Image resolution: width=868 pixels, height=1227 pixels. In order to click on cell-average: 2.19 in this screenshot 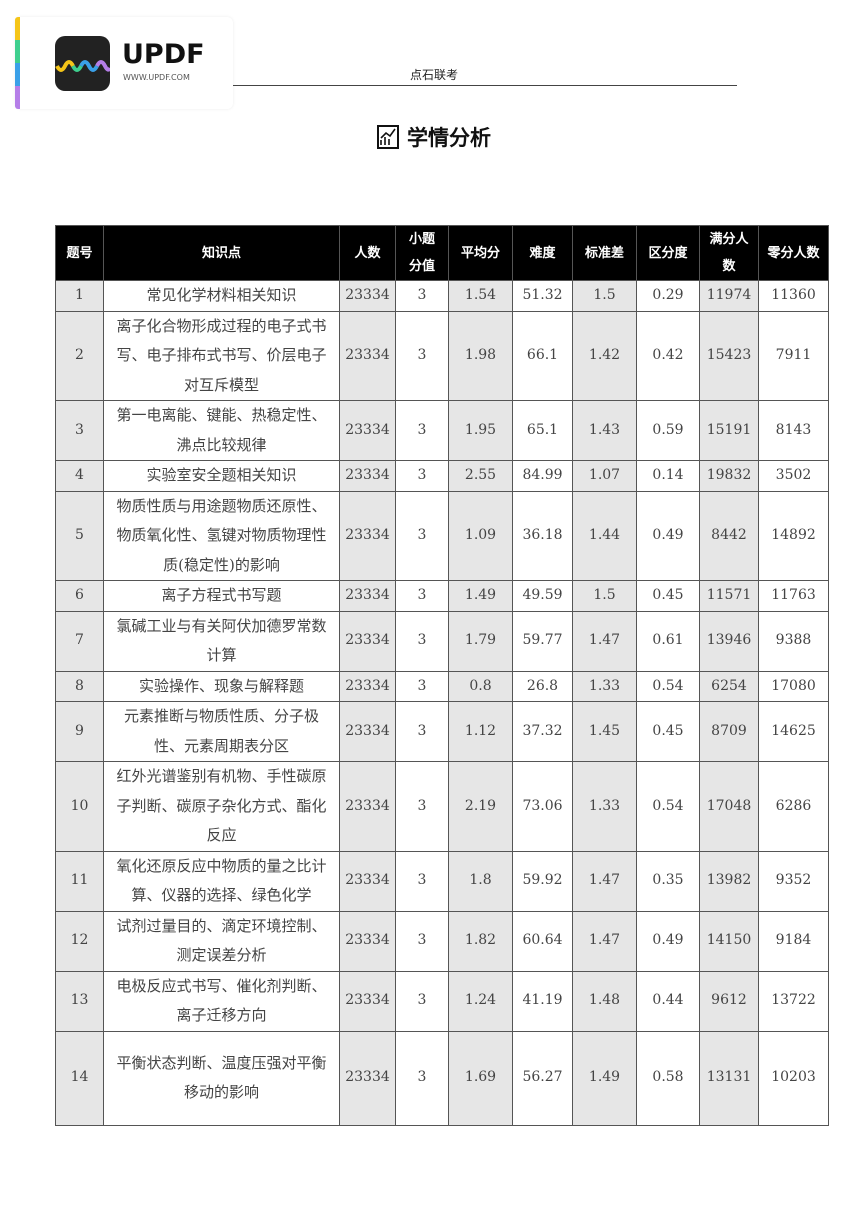, I will do `click(480, 806)`.